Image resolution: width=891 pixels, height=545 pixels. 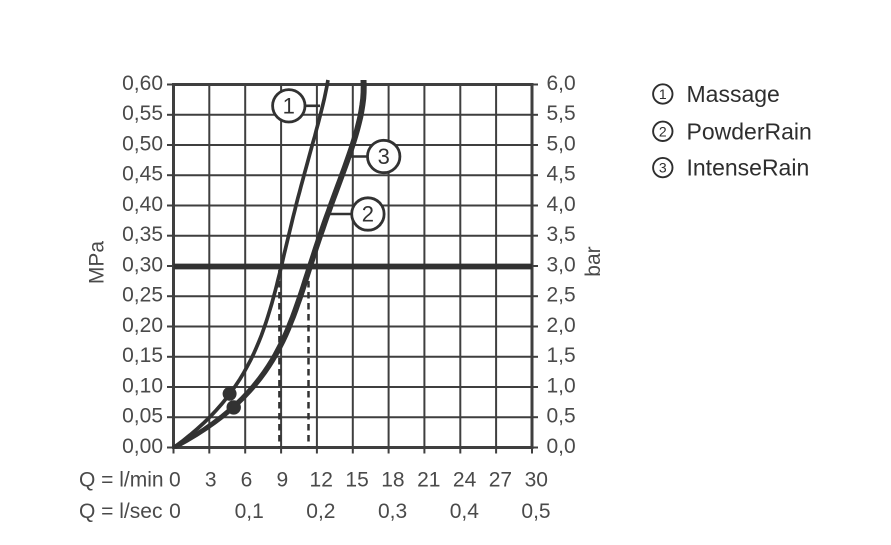 What do you see at coordinates (142, 416) in the screenshot?
I see `svg-text: 0,05` at bounding box center [142, 416].